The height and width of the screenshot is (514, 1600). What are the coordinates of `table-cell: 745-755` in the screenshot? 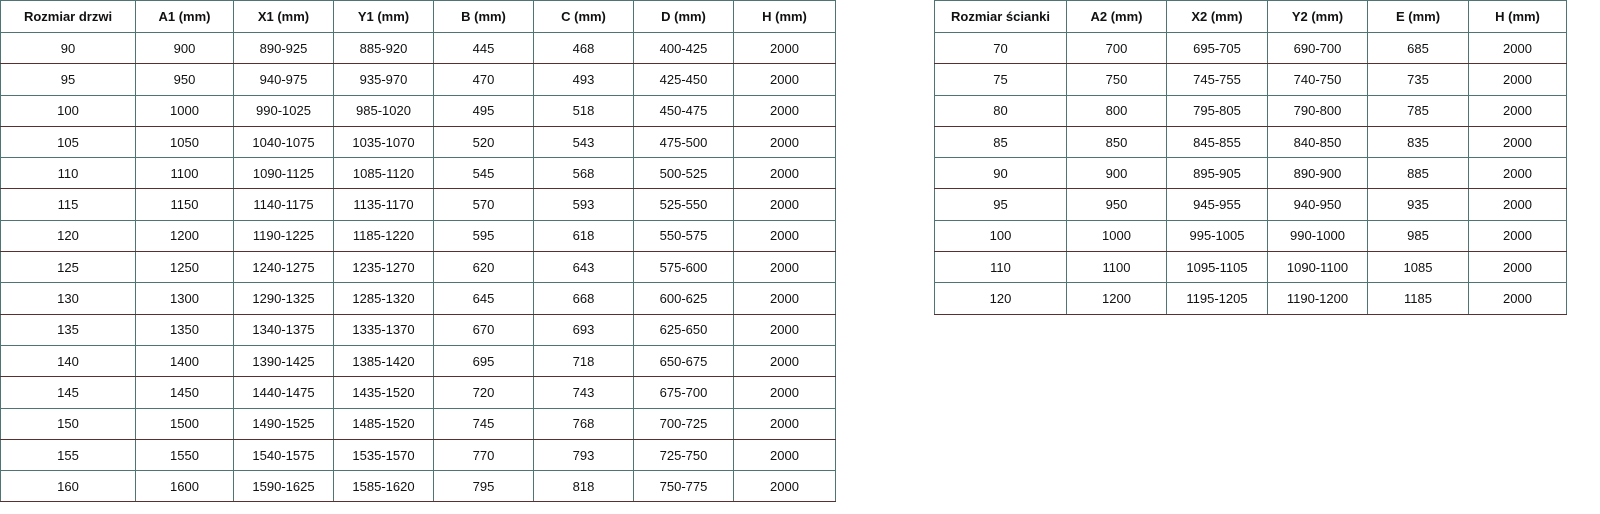 It's located at (1217, 79).